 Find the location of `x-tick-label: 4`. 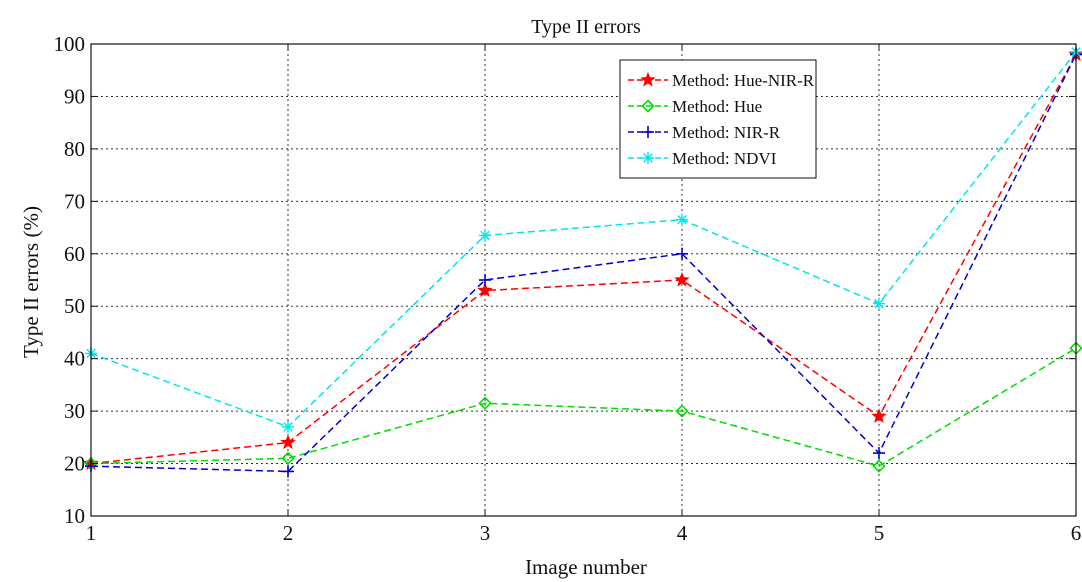

x-tick-label: 4 is located at coordinates (682, 533).